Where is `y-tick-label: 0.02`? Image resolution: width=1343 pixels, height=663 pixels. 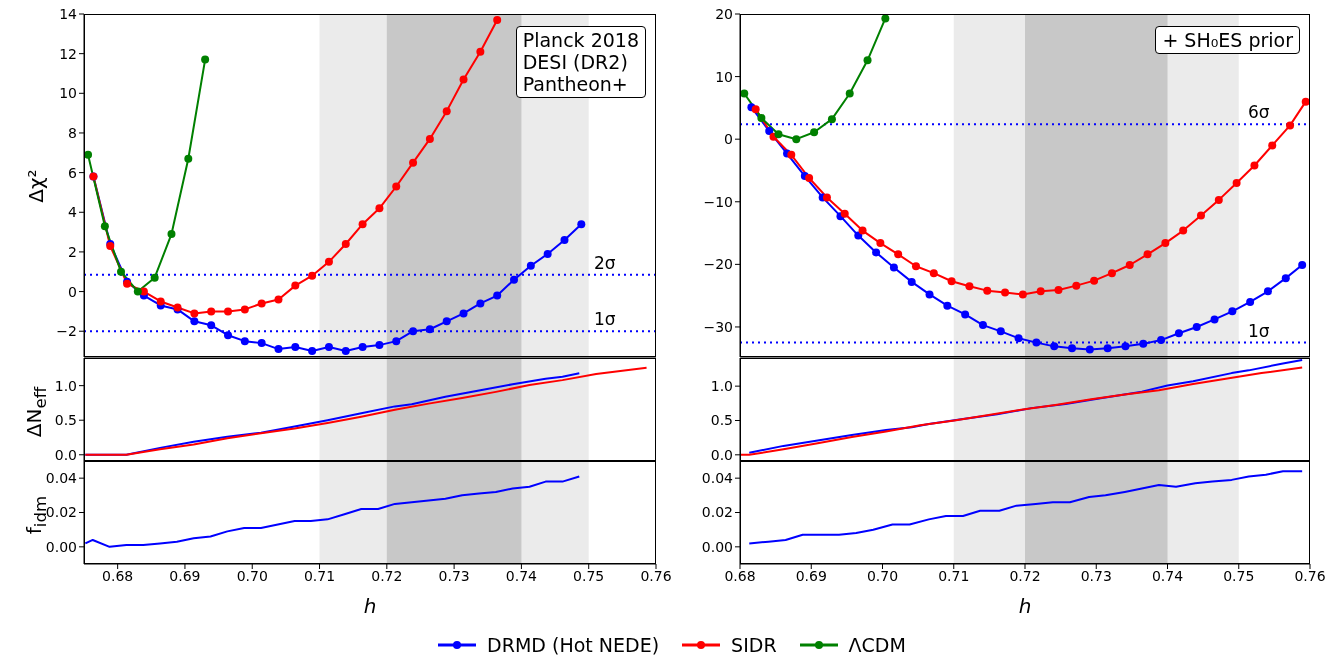 y-tick-label: 0.02 is located at coordinates (61, 512).